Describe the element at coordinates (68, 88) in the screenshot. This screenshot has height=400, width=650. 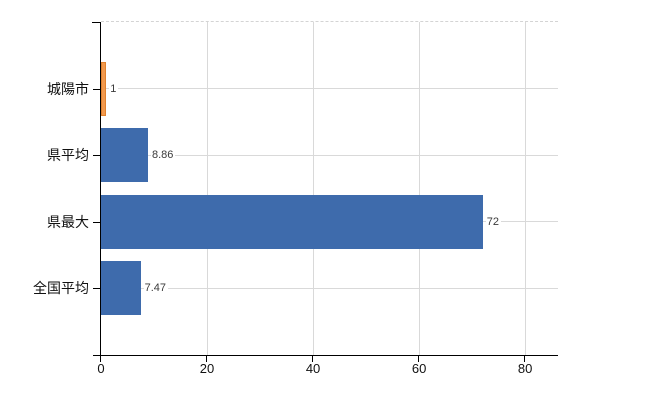
I see `y-axis-label: 城陽市` at that location.